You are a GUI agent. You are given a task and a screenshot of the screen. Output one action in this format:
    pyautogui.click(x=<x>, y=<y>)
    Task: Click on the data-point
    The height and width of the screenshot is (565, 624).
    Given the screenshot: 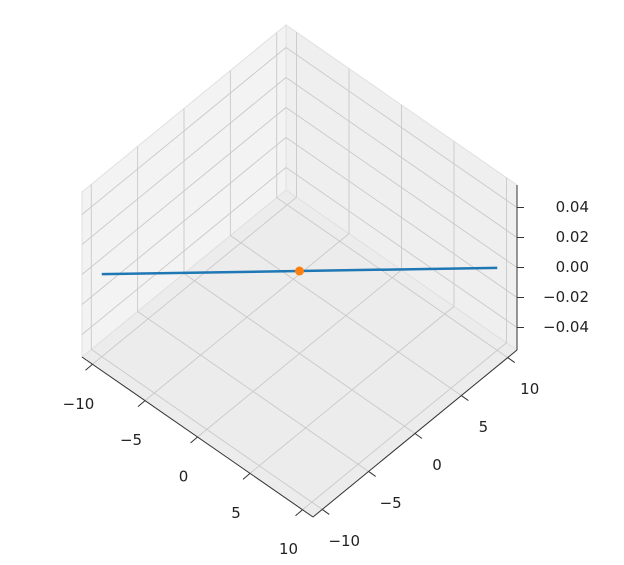 What is the action you would take?
    pyautogui.click(x=299, y=271)
    